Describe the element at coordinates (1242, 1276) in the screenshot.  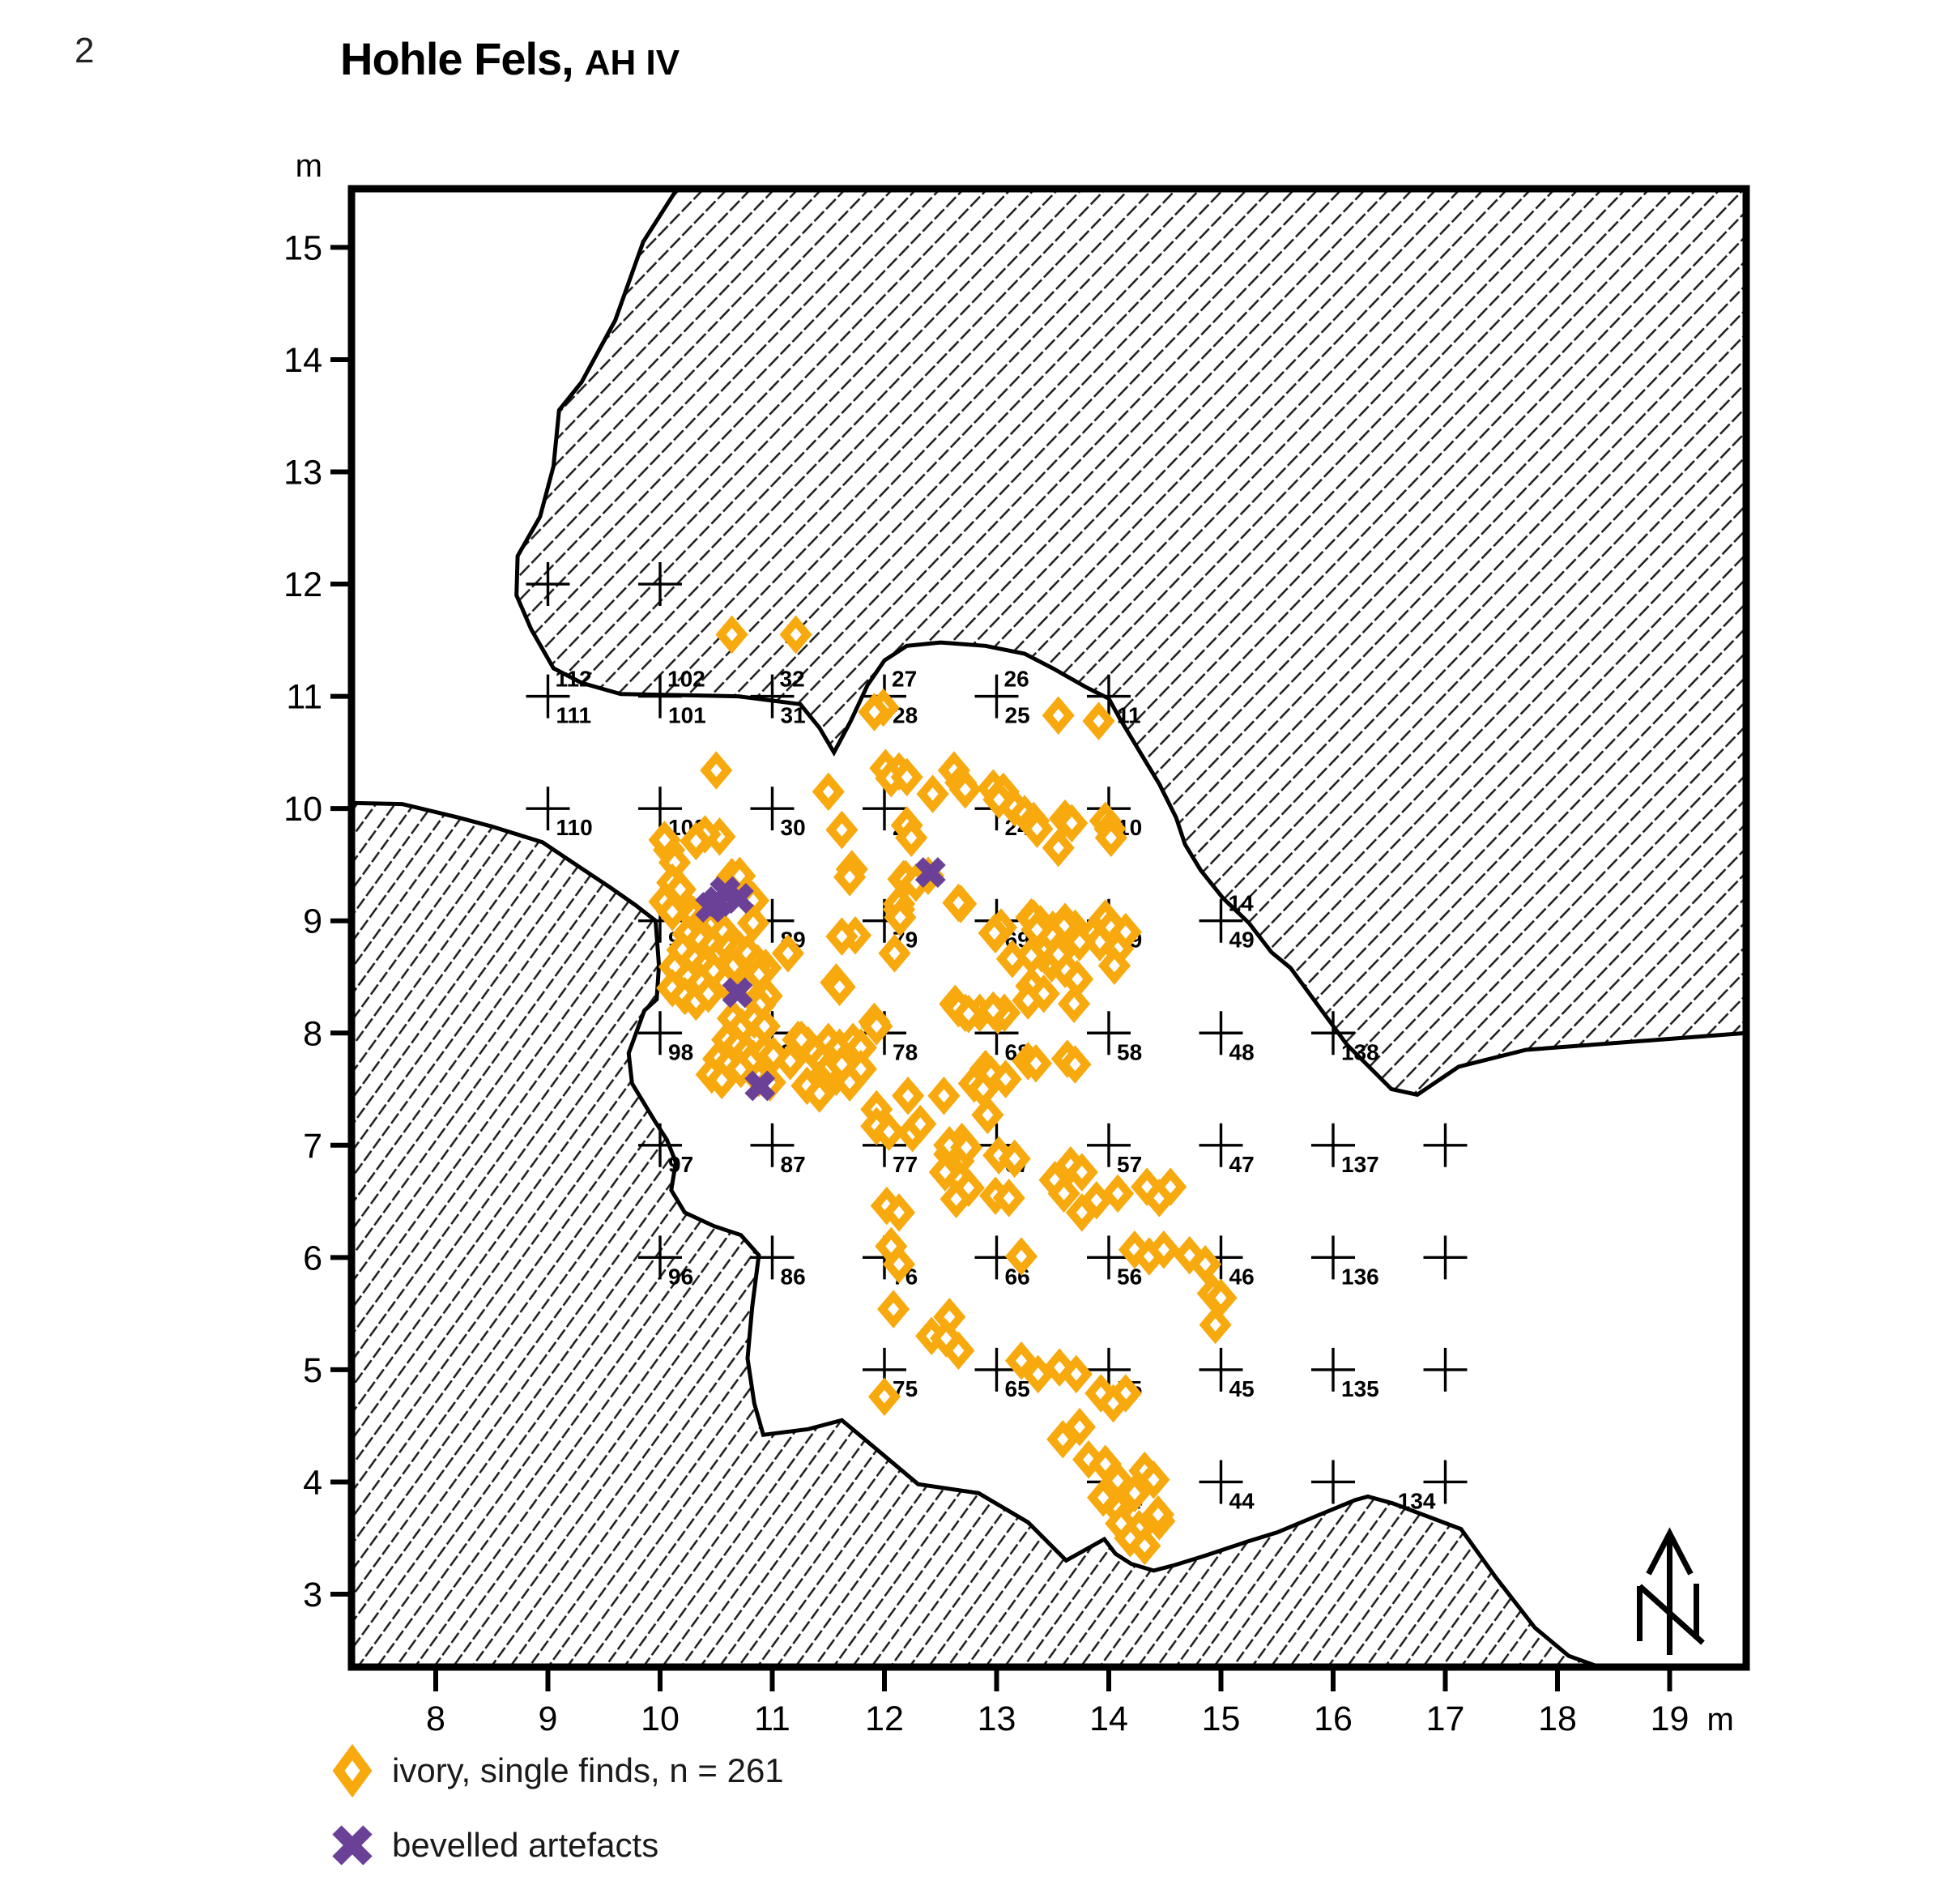
I see `grid-unit-label: 46` at that location.